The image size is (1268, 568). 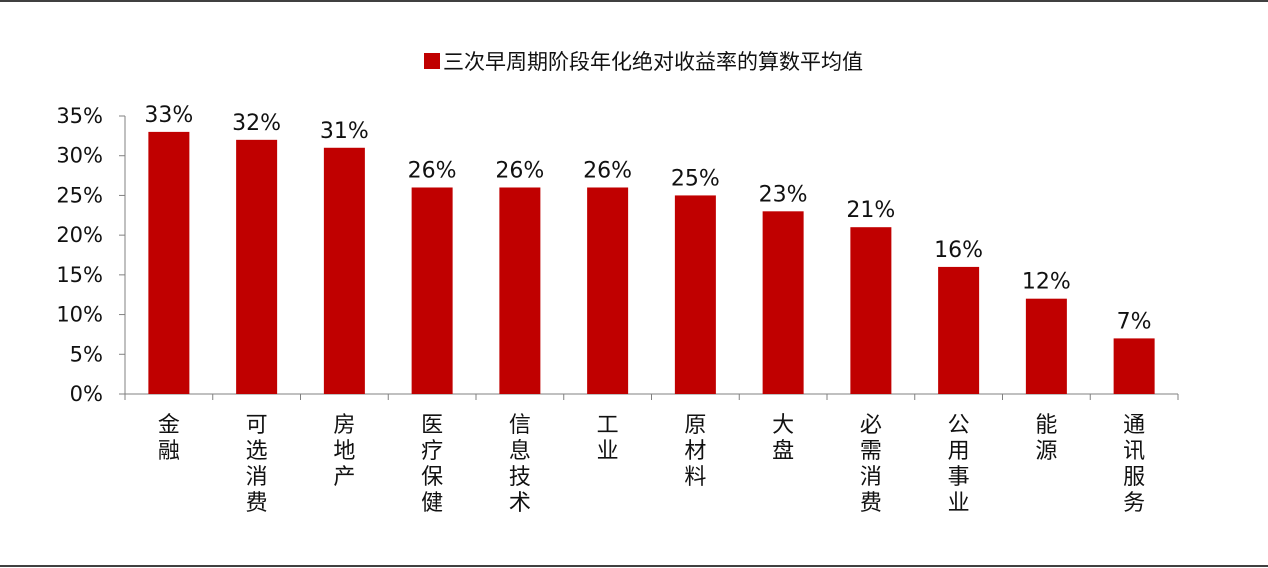 I want to click on data-label: 33%, so click(x=168, y=115).